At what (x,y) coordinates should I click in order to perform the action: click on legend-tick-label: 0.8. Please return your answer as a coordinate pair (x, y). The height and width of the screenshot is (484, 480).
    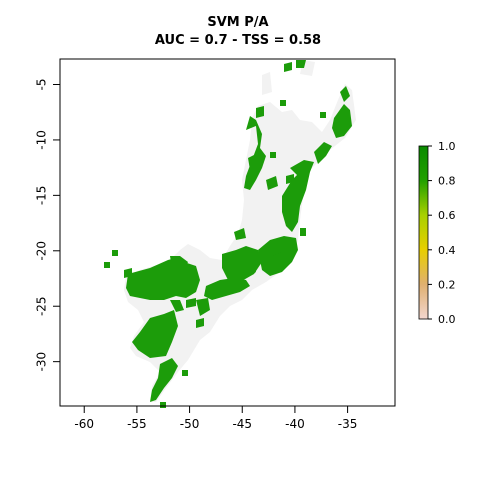
    Looking at the image, I should click on (447, 181).